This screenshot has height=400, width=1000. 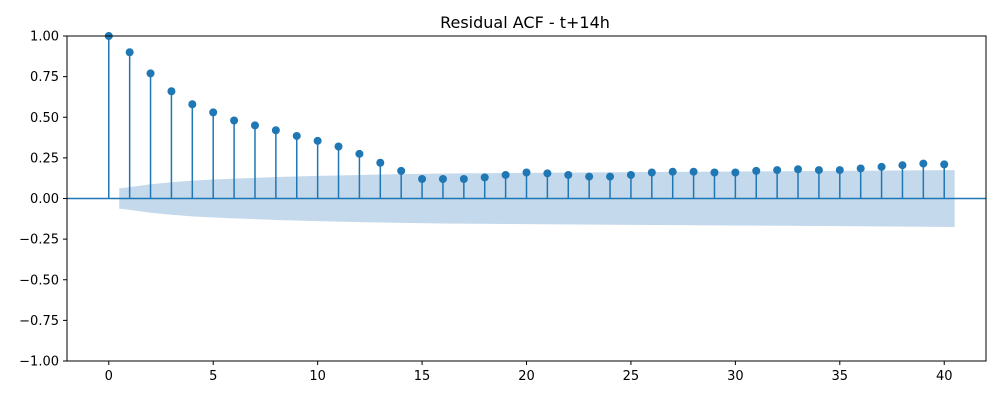 What do you see at coordinates (39, 280) in the screenshot?
I see `y-tick-label-6: −0.50` at bounding box center [39, 280].